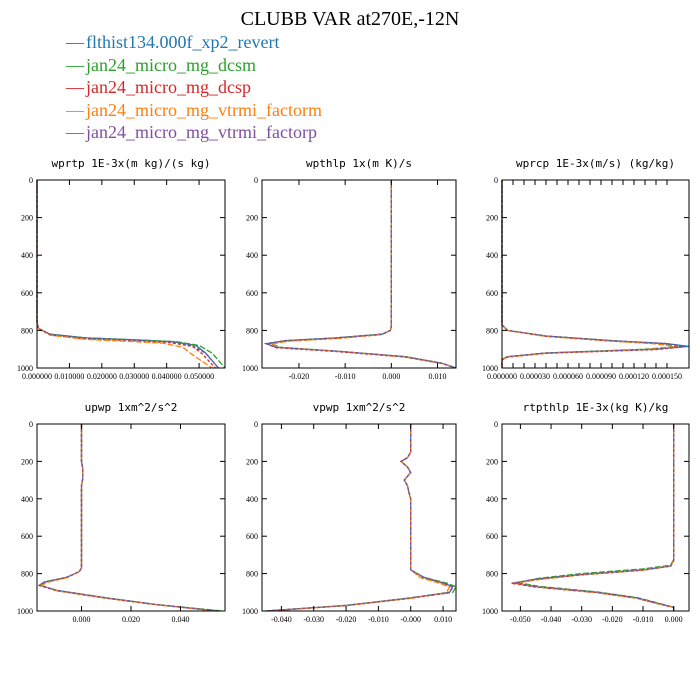  What do you see at coordinates (359, 163) in the screenshot?
I see `panel-title: wpthlp 1x(m K)/s` at bounding box center [359, 163].